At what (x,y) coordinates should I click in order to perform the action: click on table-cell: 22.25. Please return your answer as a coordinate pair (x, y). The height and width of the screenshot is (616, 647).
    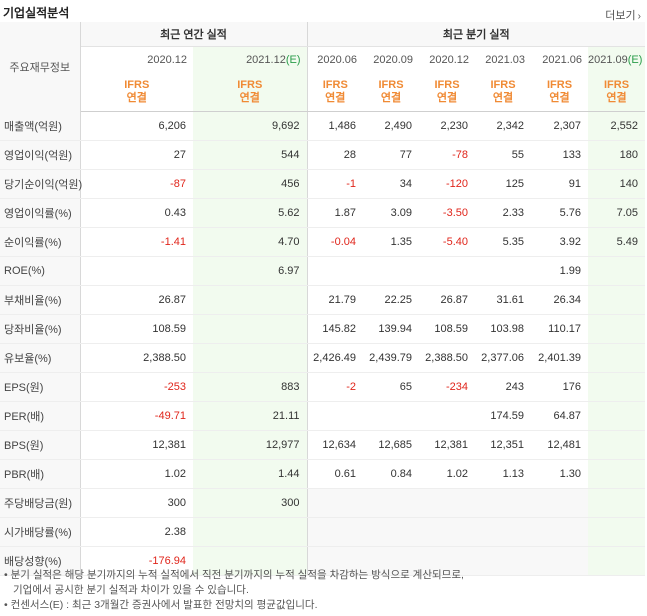
    Looking at the image, I should click on (391, 300).